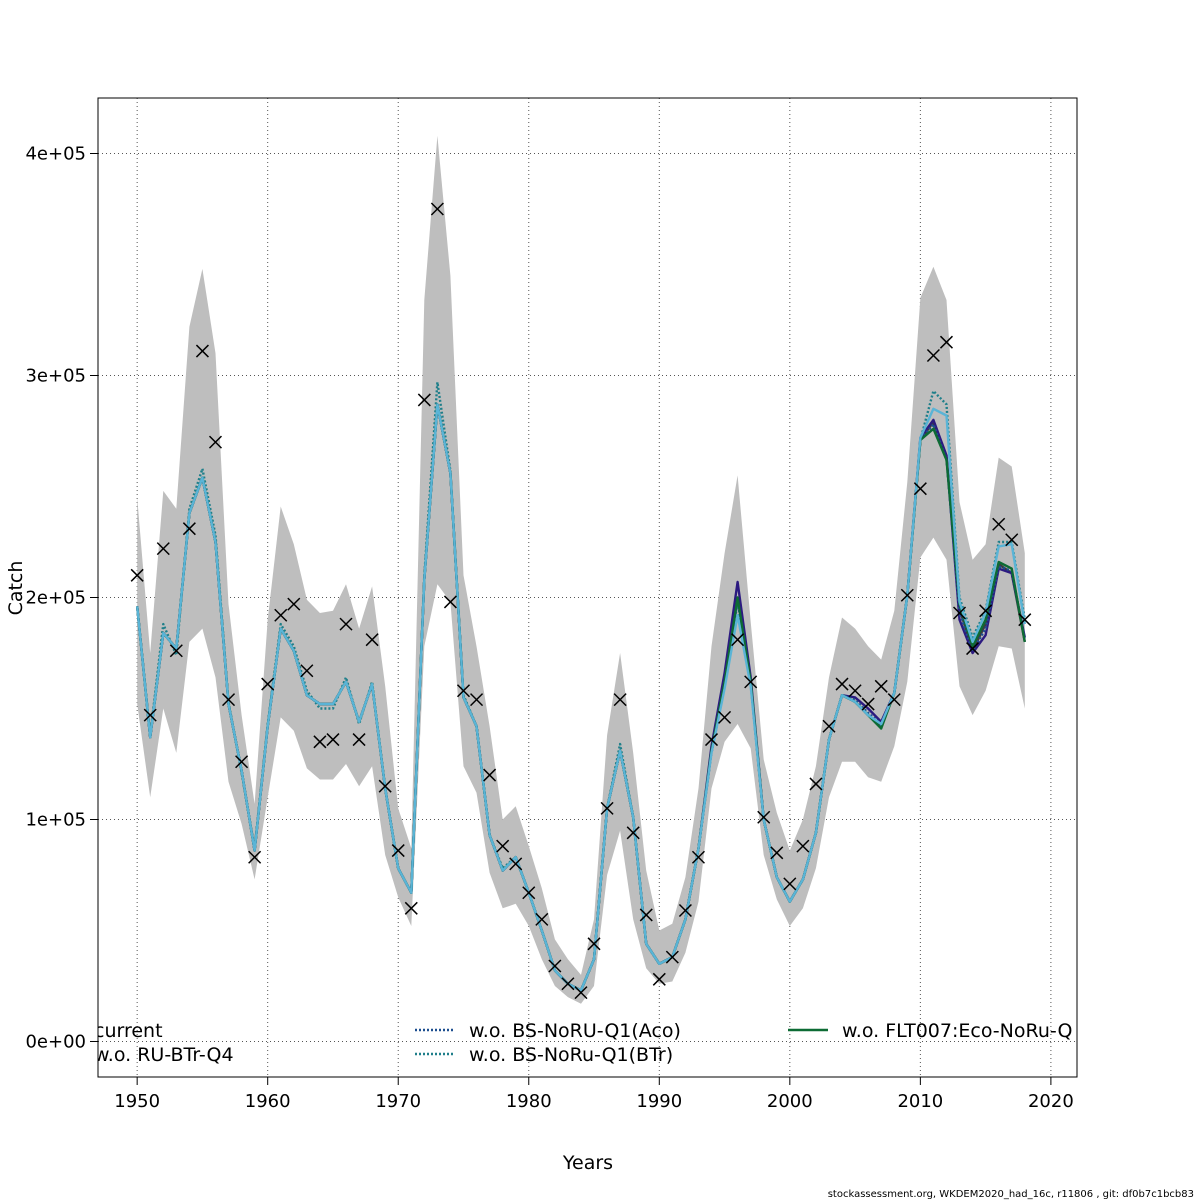 This screenshot has width=1200, height=1200. I want to click on y-tick-label: 0e+00, so click(55, 1041).